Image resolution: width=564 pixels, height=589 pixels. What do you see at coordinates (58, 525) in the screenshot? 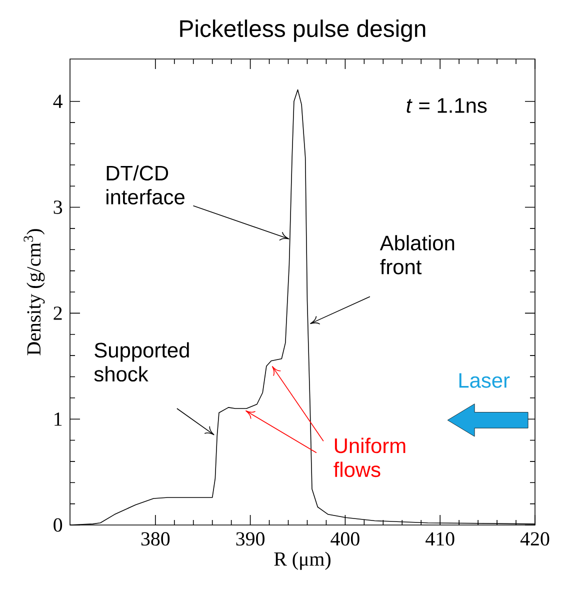
I see `y-tick-label: 0` at bounding box center [58, 525].